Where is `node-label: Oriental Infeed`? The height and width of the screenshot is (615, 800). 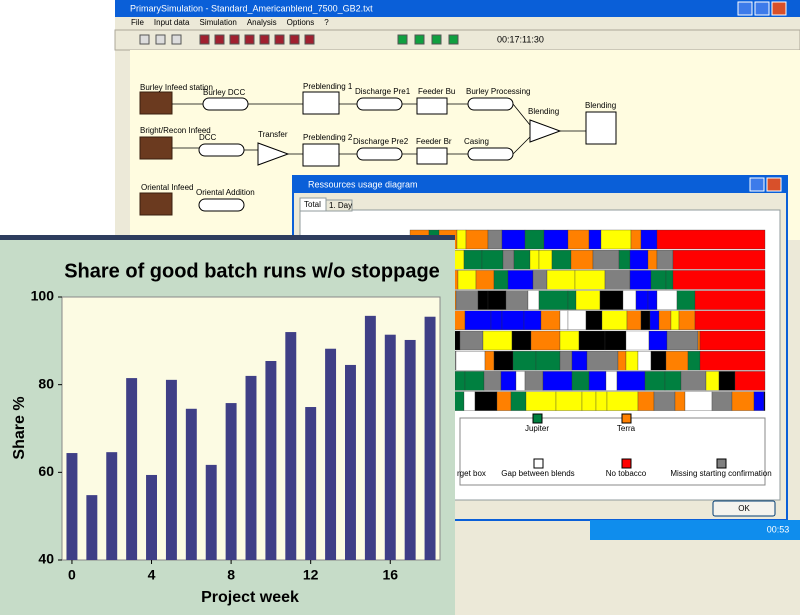 node-label: Oriental Infeed is located at coordinates (167, 187).